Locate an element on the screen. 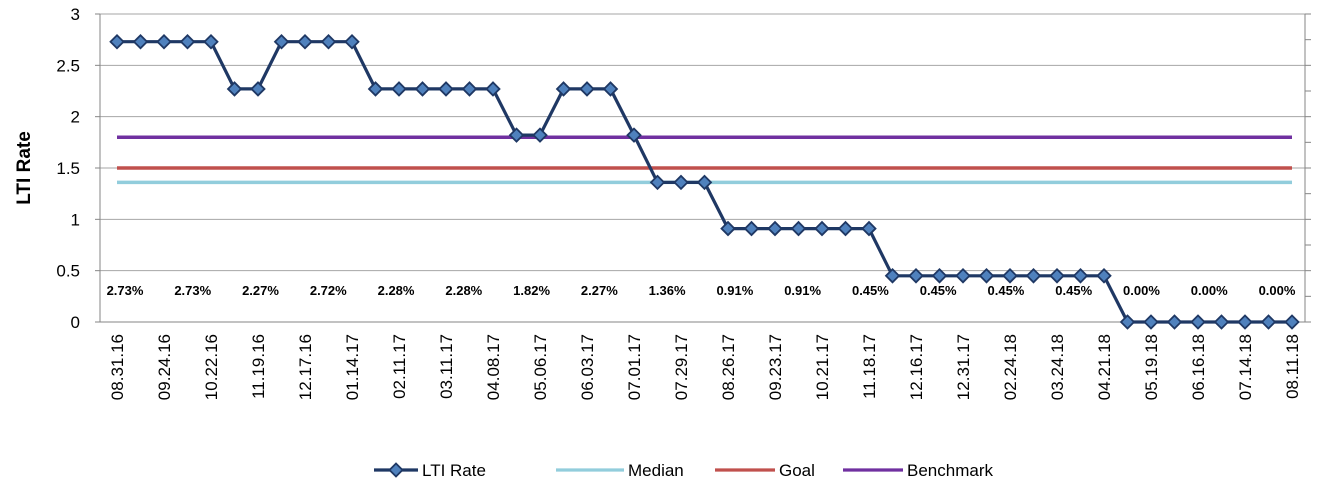 Image resolution: width=1327 pixels, height=489 pixels. x-tick-label: 07.01.17 is located at coordinates (634, 367).